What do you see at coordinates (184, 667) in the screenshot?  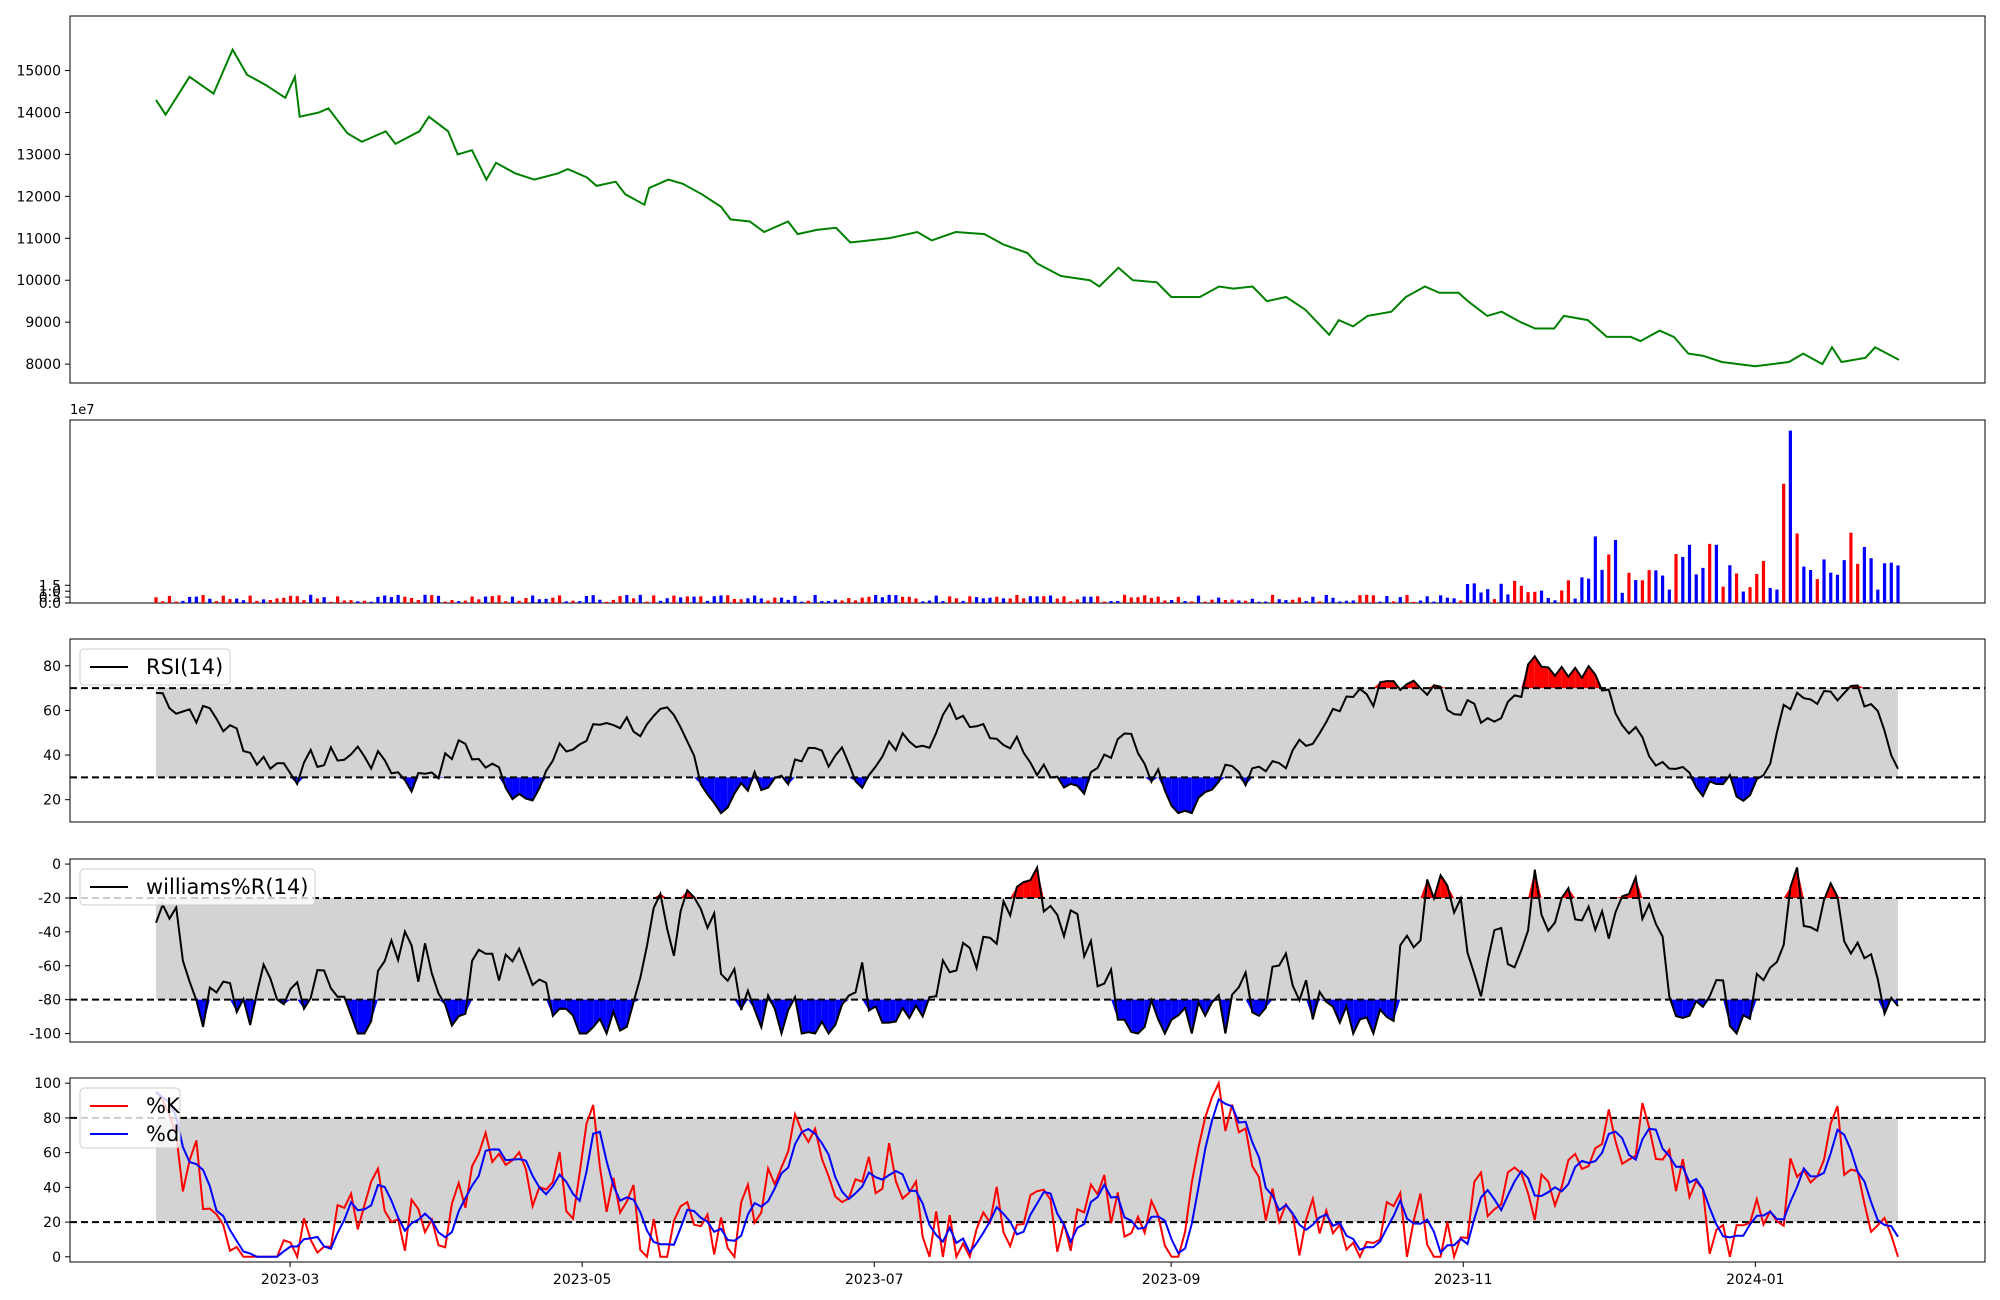 I see `legend-label: RSI(14)` at bounding box center [184, 667].